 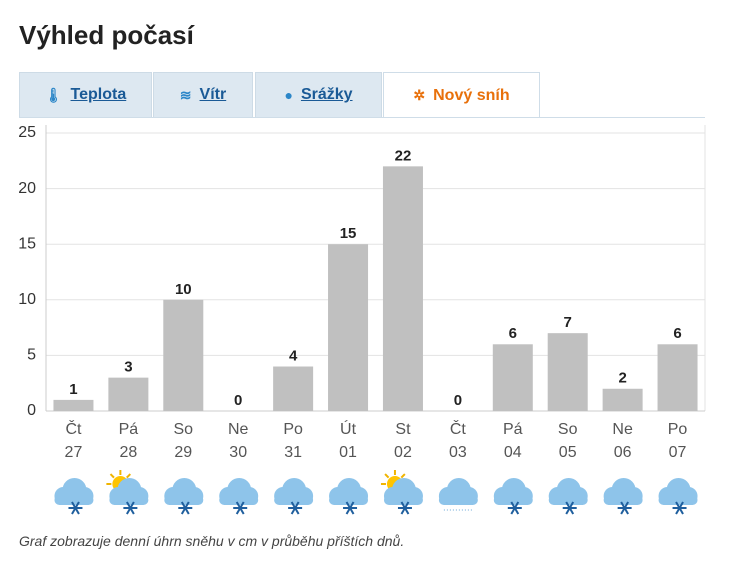 What do you see at coordinates (622, 378) in the screenshot?
I see `value-label: 2` at bounding box center [622, 378].